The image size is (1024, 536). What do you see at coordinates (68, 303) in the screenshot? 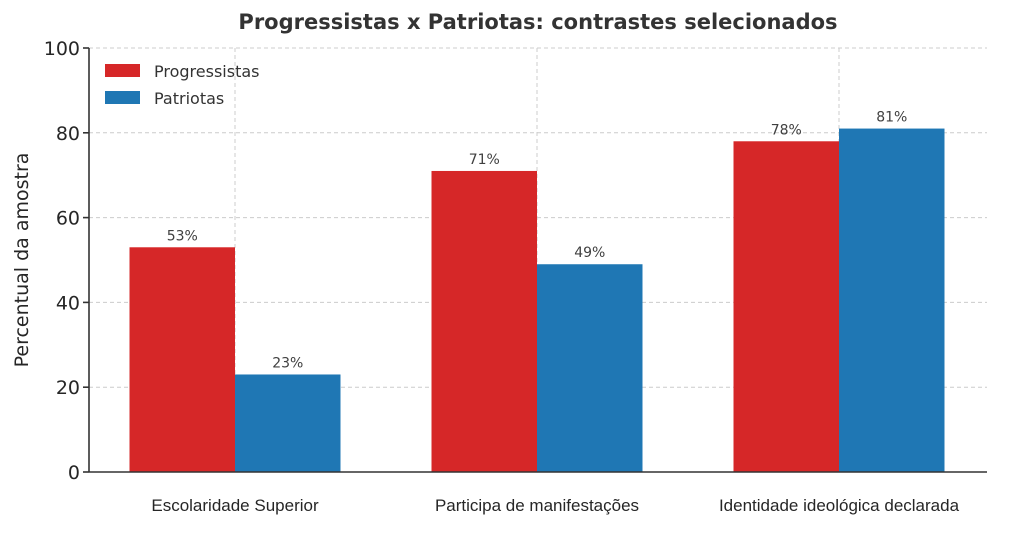
I see `y-tick-label: 40` at bounding box center [68, 303].